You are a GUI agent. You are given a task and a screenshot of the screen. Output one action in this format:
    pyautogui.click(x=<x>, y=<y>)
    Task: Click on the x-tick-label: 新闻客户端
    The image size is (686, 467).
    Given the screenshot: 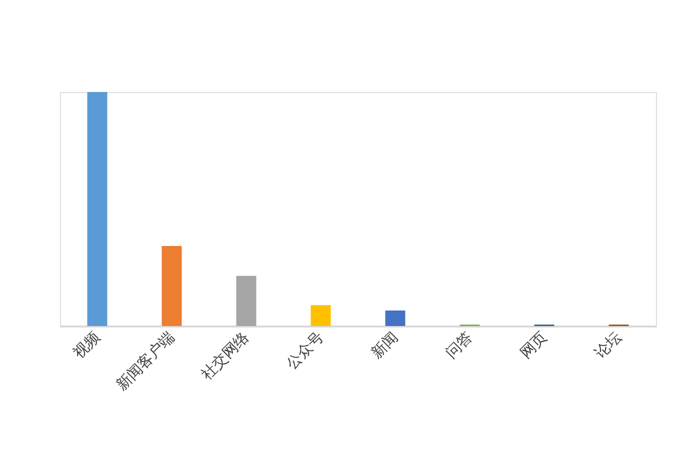 What is the action you would take?
    pyautogui.click(x=145, y=361)
    